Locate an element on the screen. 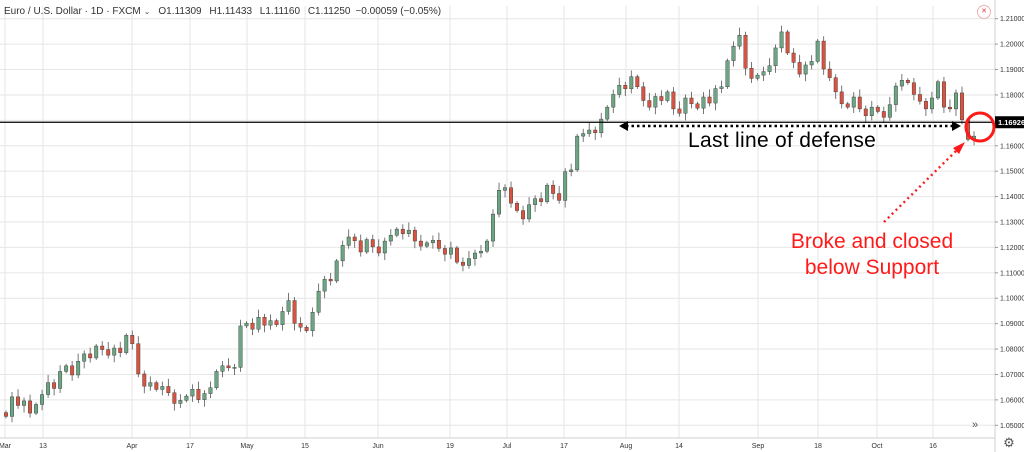 This screenshot has width=1024, height=452. symbol-title: Euro / U.S. Dollar · 1D · FXCM is located at coordinates (72, 11).